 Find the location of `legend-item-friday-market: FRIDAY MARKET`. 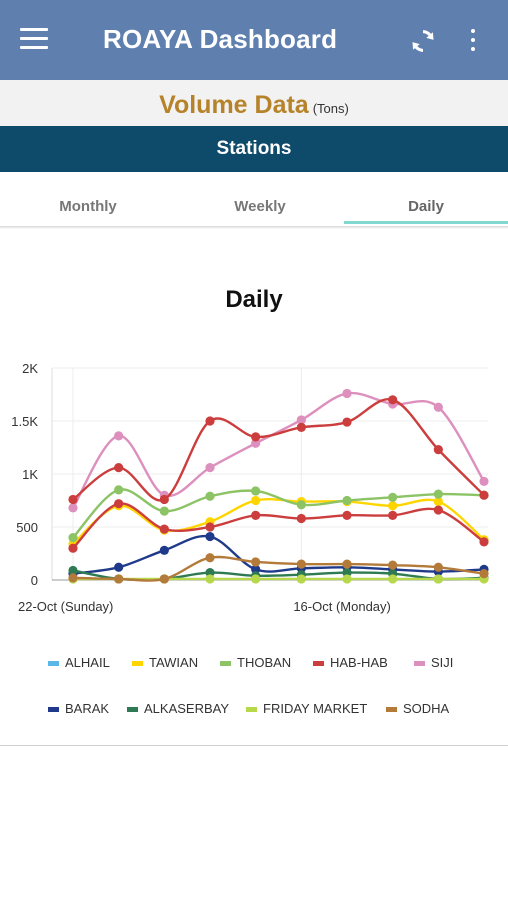

legend-item-friday-market: FRIDAY MARKET is located at coordinates (306, 709).